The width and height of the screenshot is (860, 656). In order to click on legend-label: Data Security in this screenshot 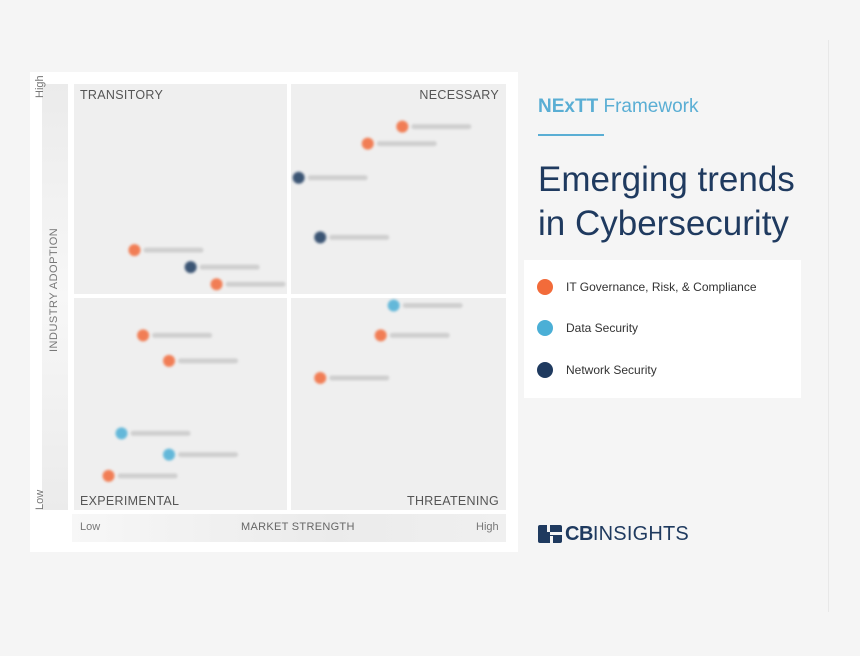, I will do `click(602, 328)`.